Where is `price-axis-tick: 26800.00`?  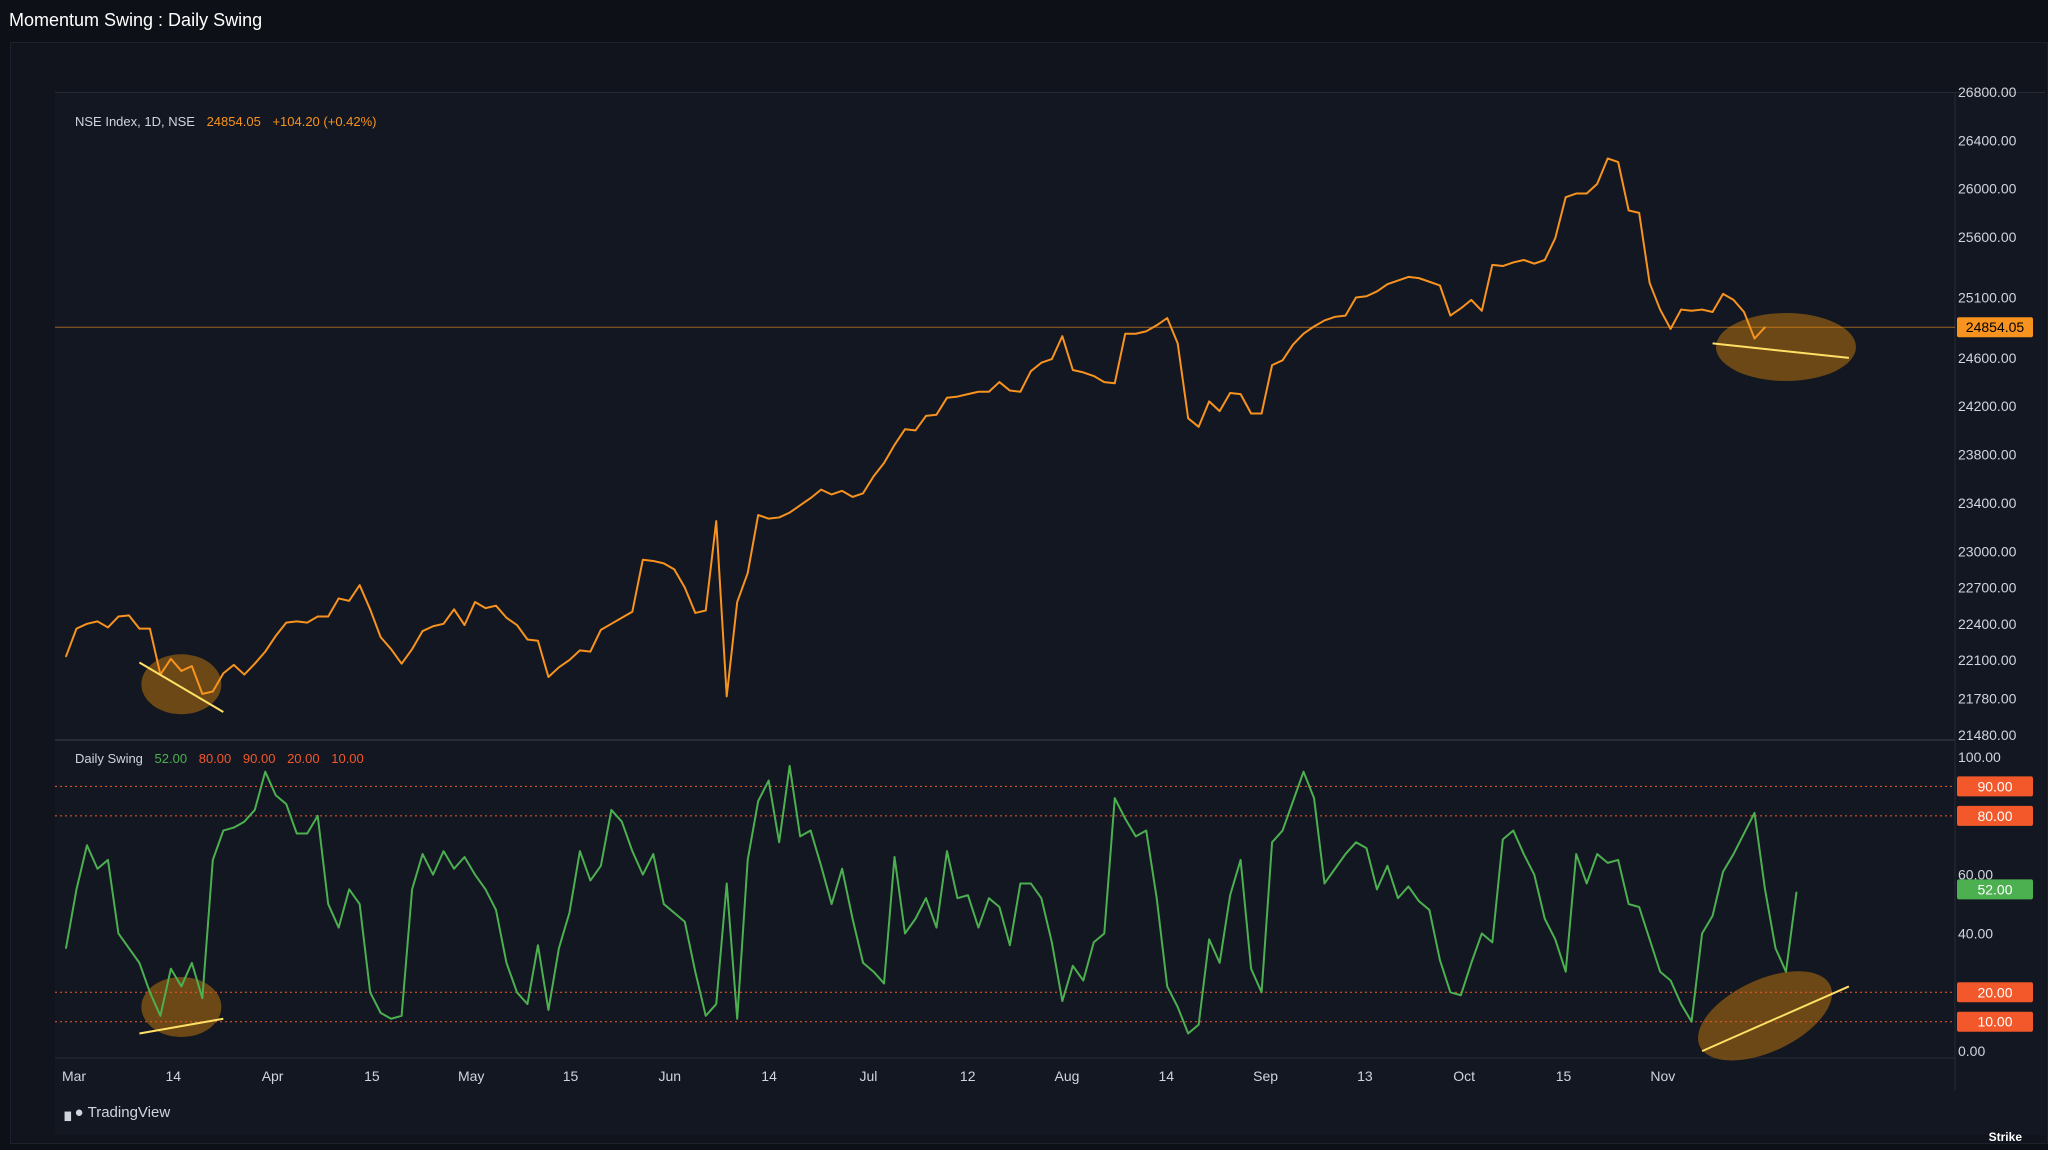 price-axis-tick: 26800.00 is located at coordinates (1987, 92).